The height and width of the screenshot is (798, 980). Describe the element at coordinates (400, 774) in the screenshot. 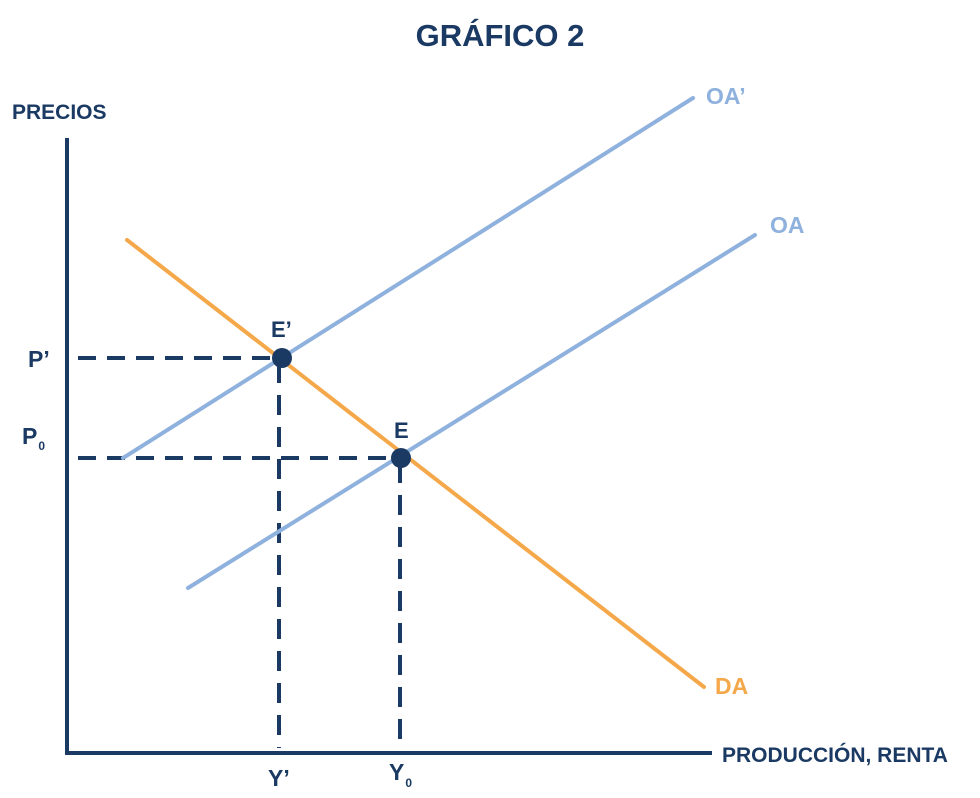

I see `y0-label: Y0` at that location.